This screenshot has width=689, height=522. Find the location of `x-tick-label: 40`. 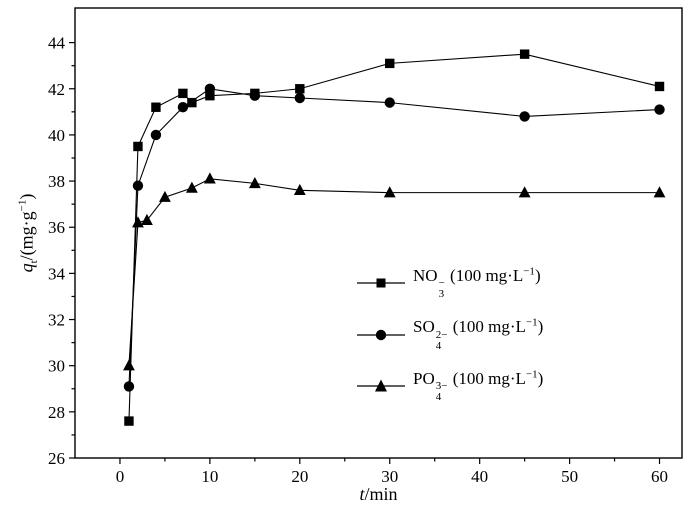

x-tick-label: 40 is located at coordinates (479, 476).